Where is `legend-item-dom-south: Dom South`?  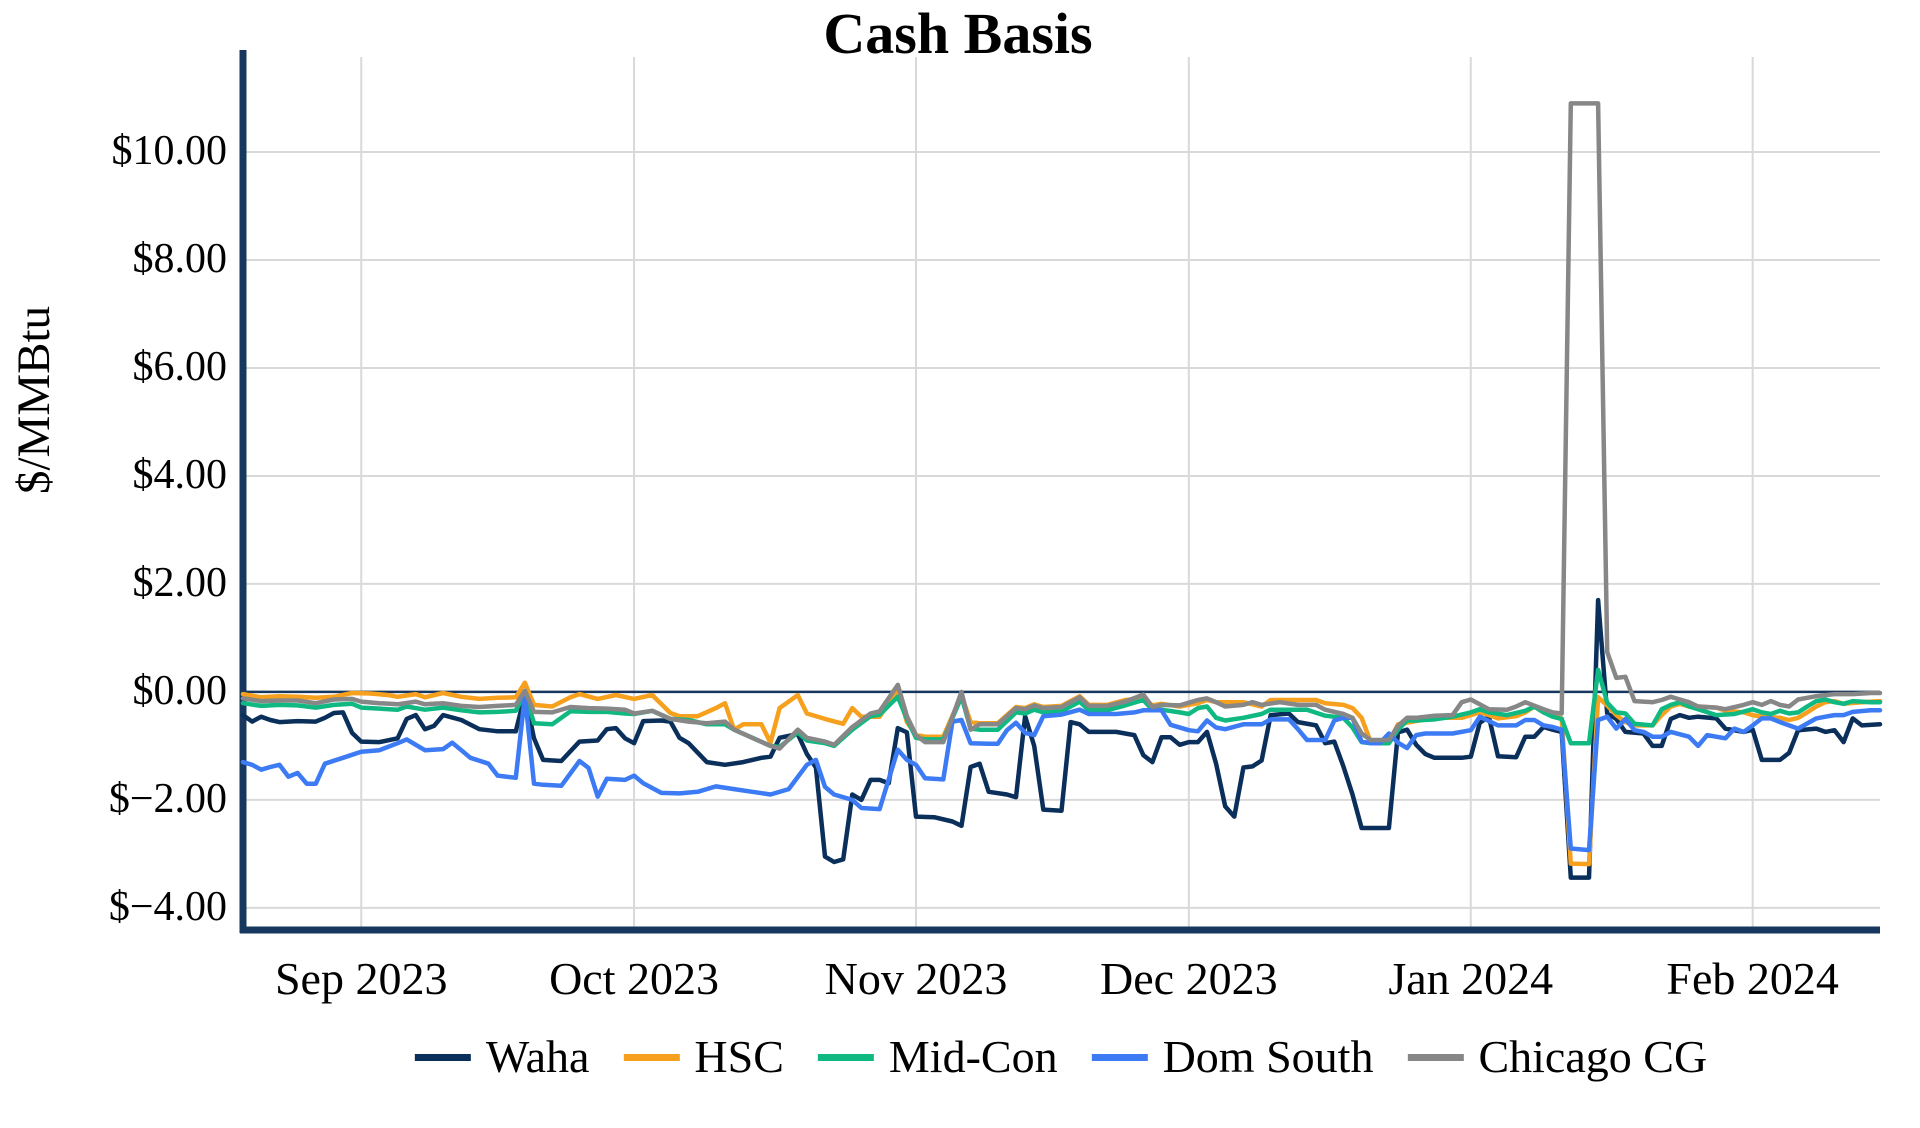
legend-item-dom-south: Dom South is located at coordinates (1232, 1057).